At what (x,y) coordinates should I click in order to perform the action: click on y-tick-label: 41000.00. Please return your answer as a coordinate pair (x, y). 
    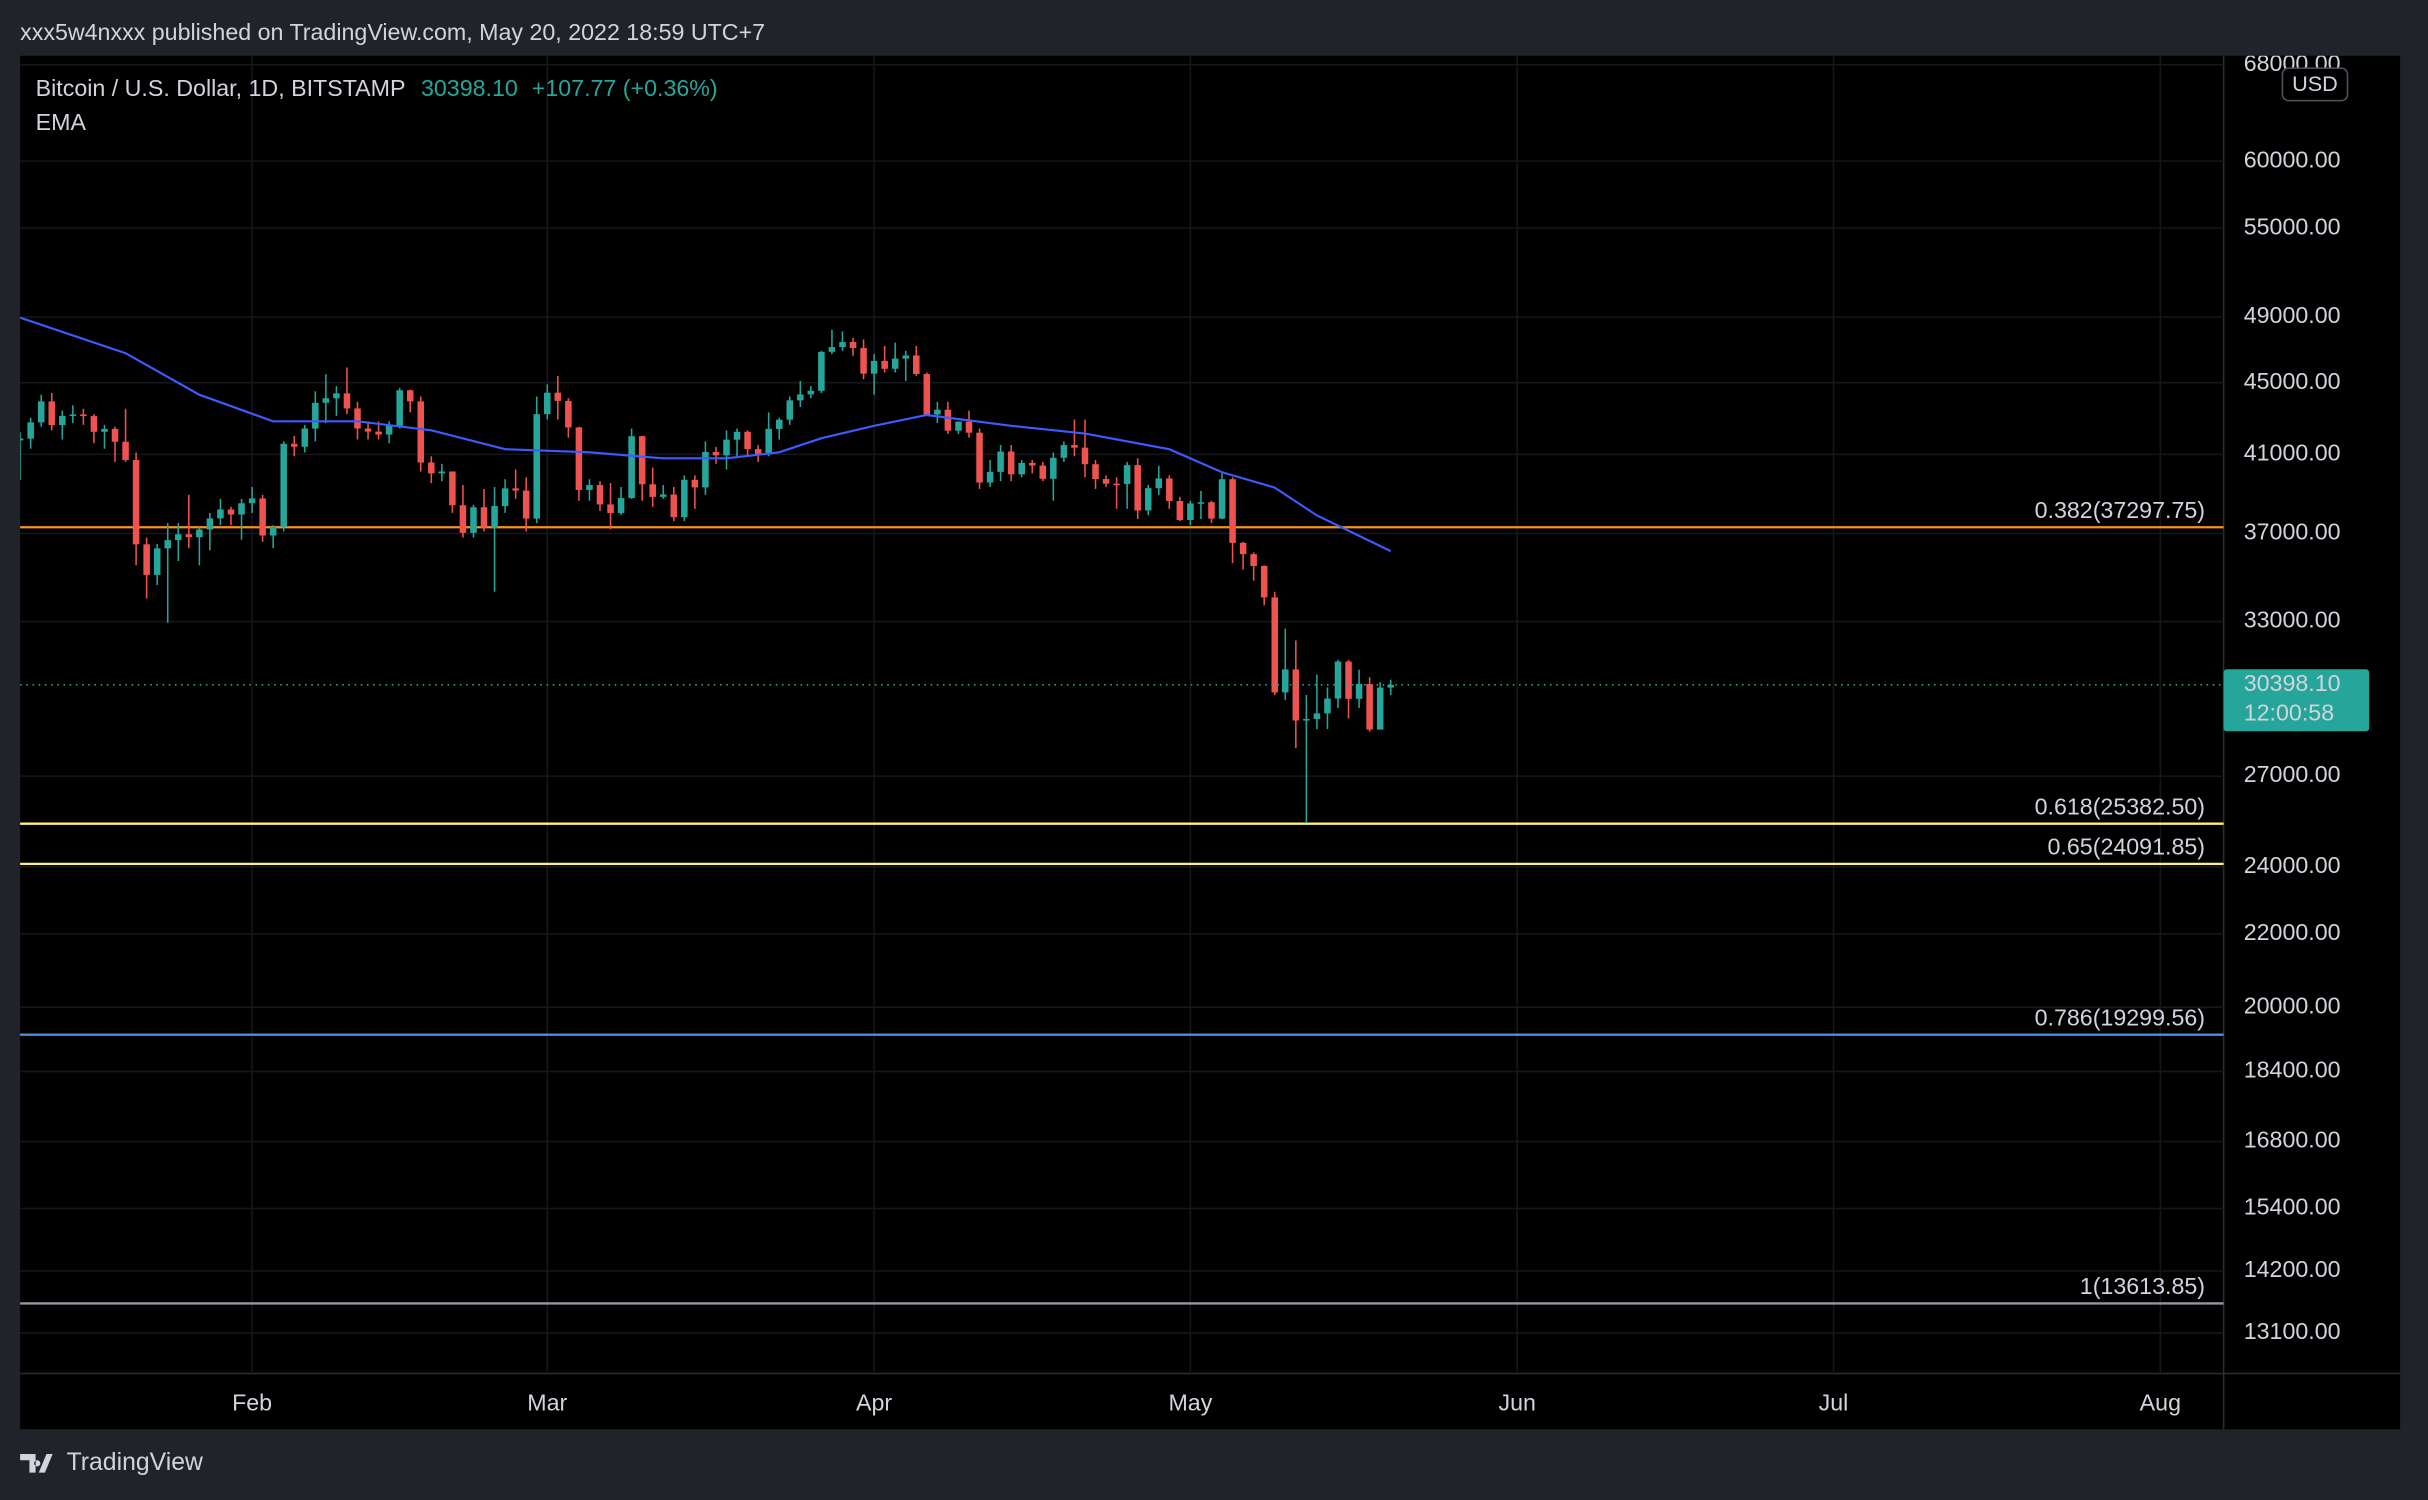
    Looking at the image, I should click on (2292, 453).